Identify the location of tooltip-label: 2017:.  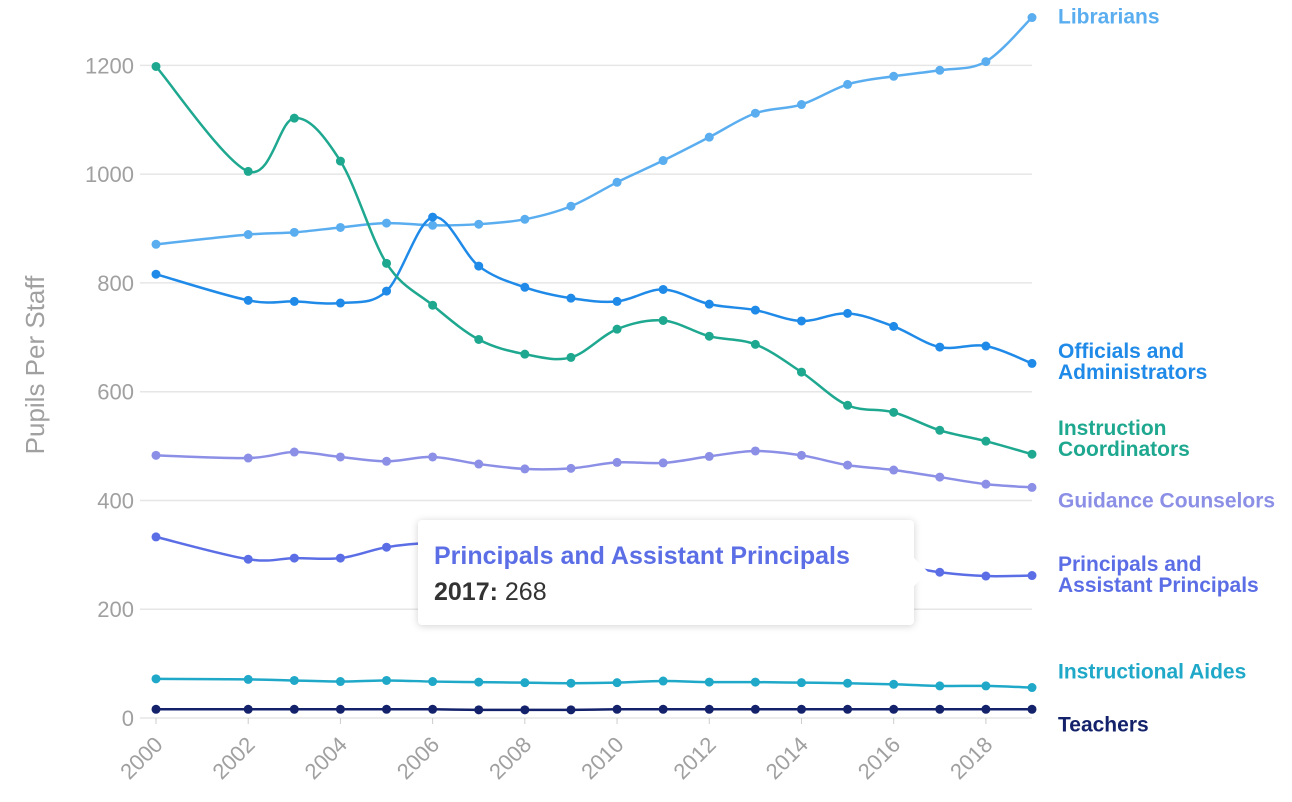
(466, 592).